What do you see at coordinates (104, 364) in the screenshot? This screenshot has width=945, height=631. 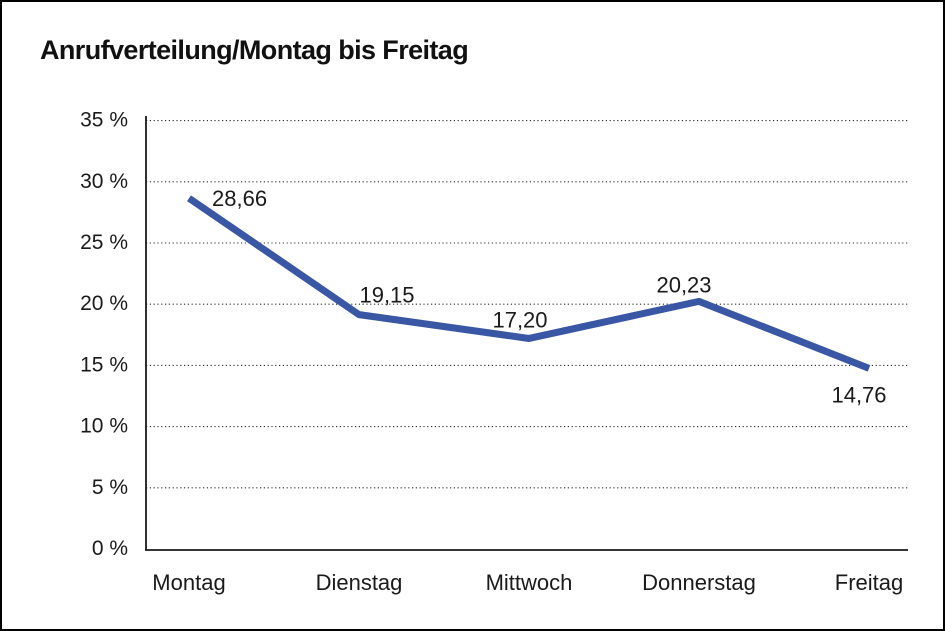 I see `y-tick-label: 15 %` at bounding box center [104, 364].